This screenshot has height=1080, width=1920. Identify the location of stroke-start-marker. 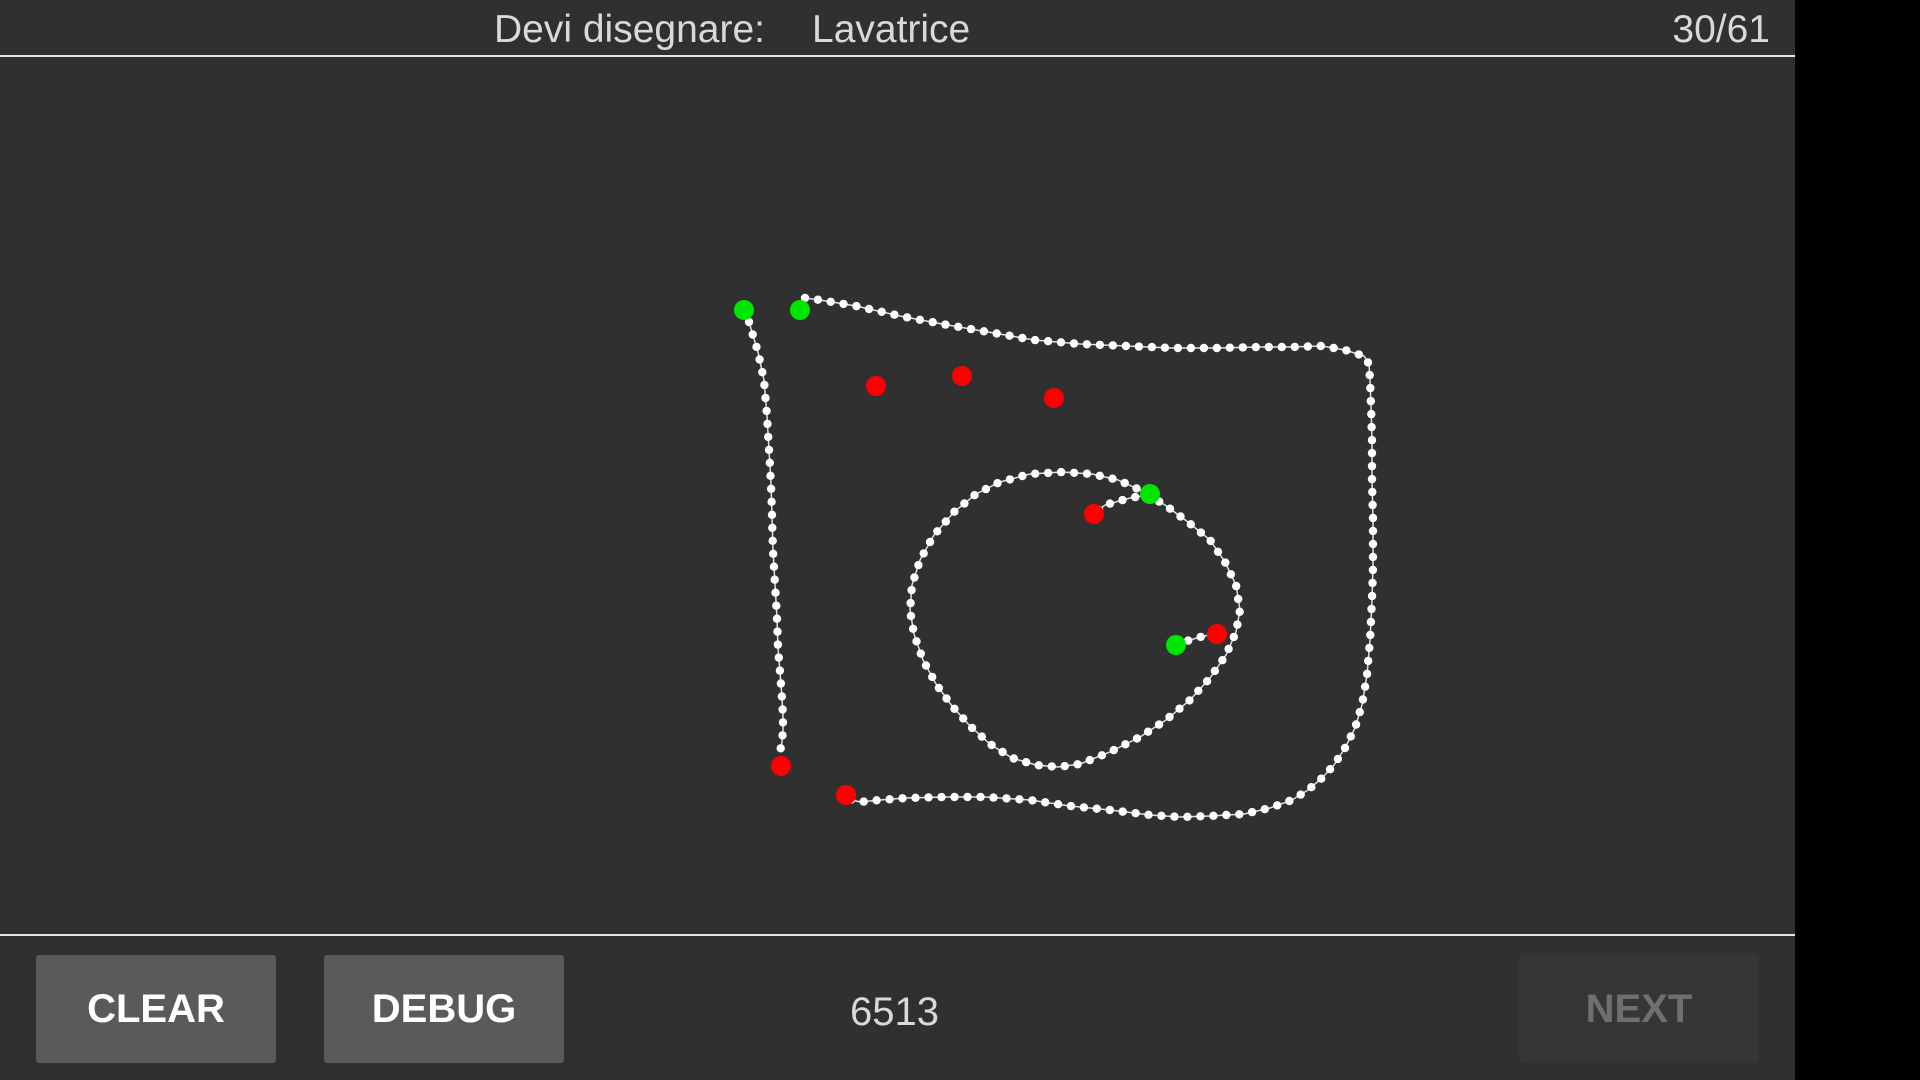
(1150, 494).